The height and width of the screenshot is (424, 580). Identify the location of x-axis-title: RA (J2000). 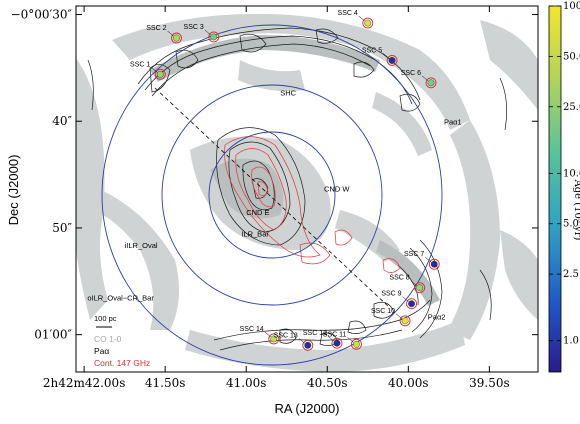
(306, 408).